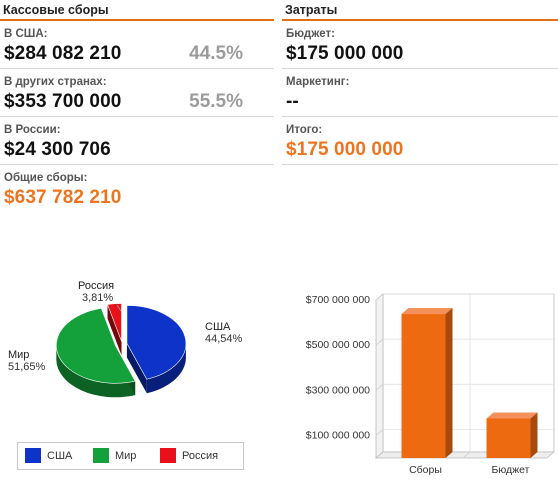 Image resolution: width=558 pixels, height=485 pixels. I want to click on bar-category-label-revenue: Сборы, so click(425, 470).